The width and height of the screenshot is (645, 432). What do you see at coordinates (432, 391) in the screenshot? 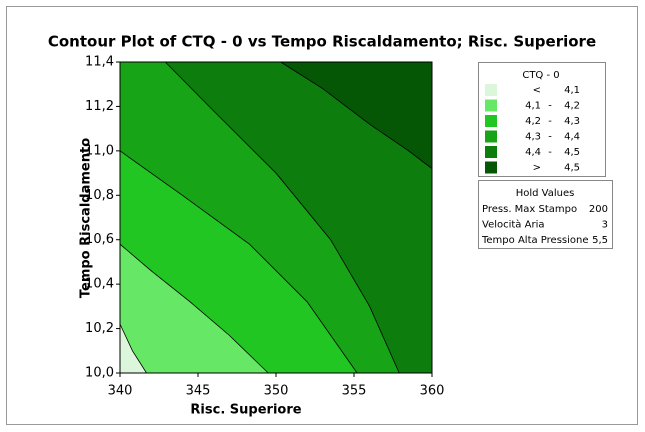
I see `x-tick-label: 360` at bounding box center [432, 391].